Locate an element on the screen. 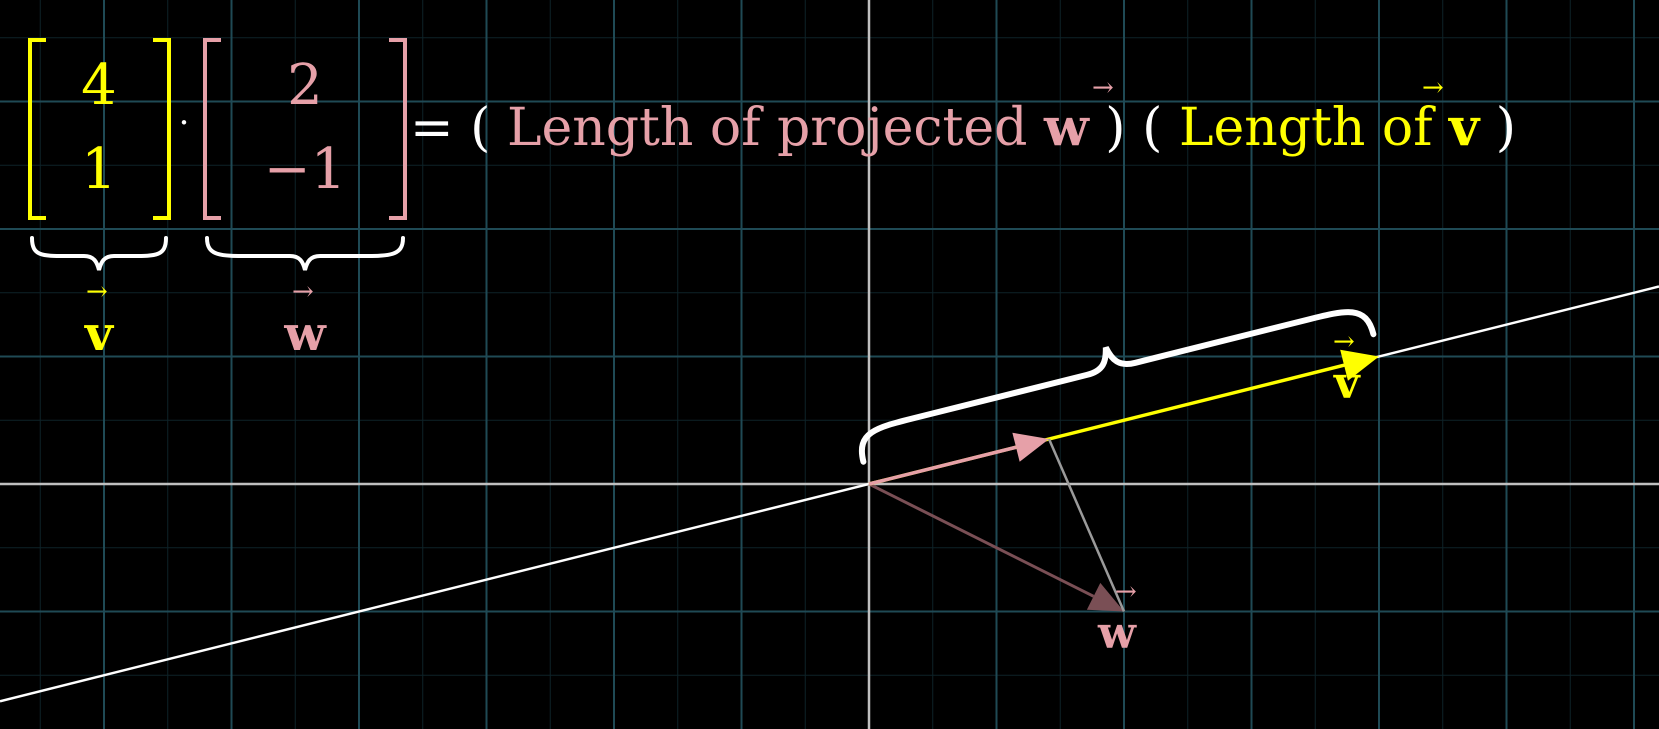 This screenshot has height=729, width=1659. w-vector-label: → w is located at coordinates (1117, 618).